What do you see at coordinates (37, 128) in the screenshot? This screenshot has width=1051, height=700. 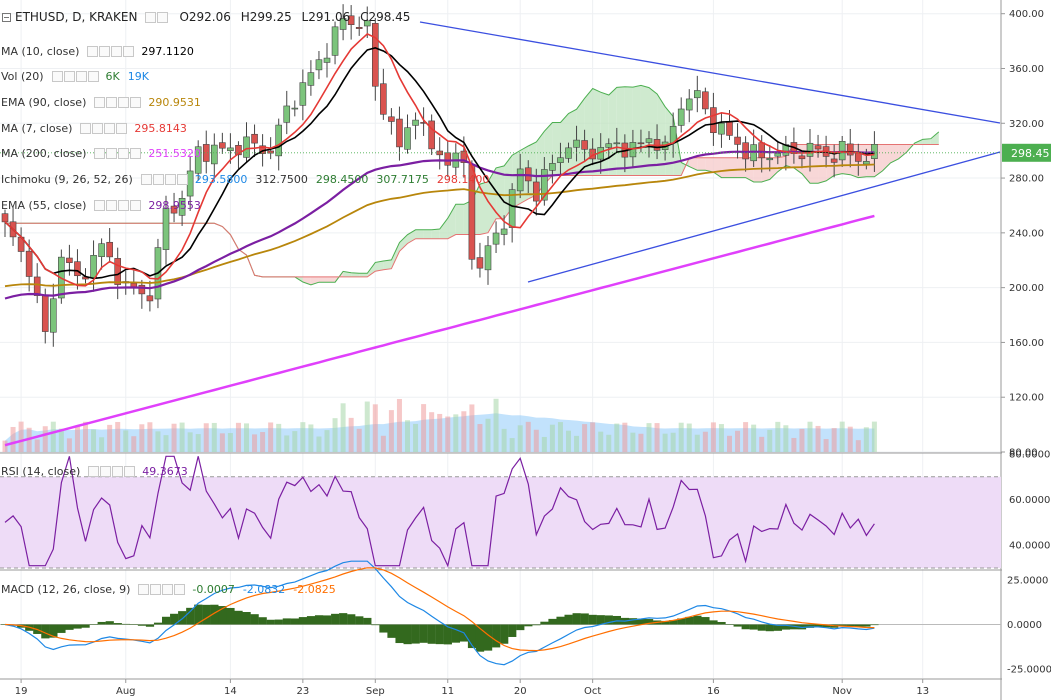 I see `indicator-name: MA (7, close)` at bounding box center [37, 128].